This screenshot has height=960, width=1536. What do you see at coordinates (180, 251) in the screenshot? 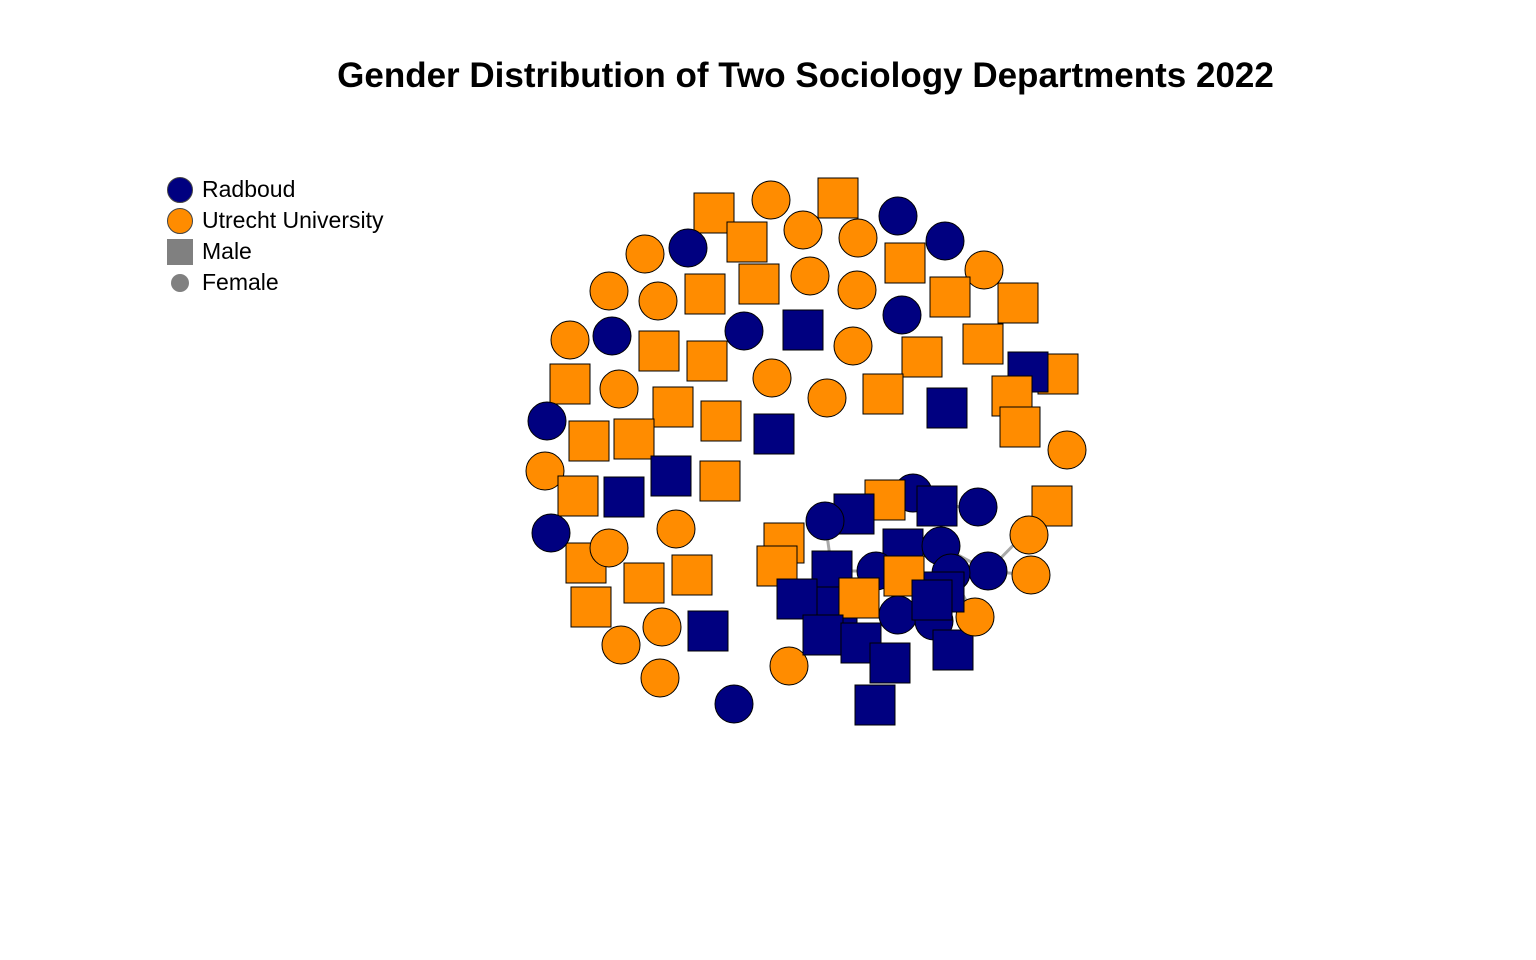
I see `legend-symbol-male` at bounding box center [180, 251].